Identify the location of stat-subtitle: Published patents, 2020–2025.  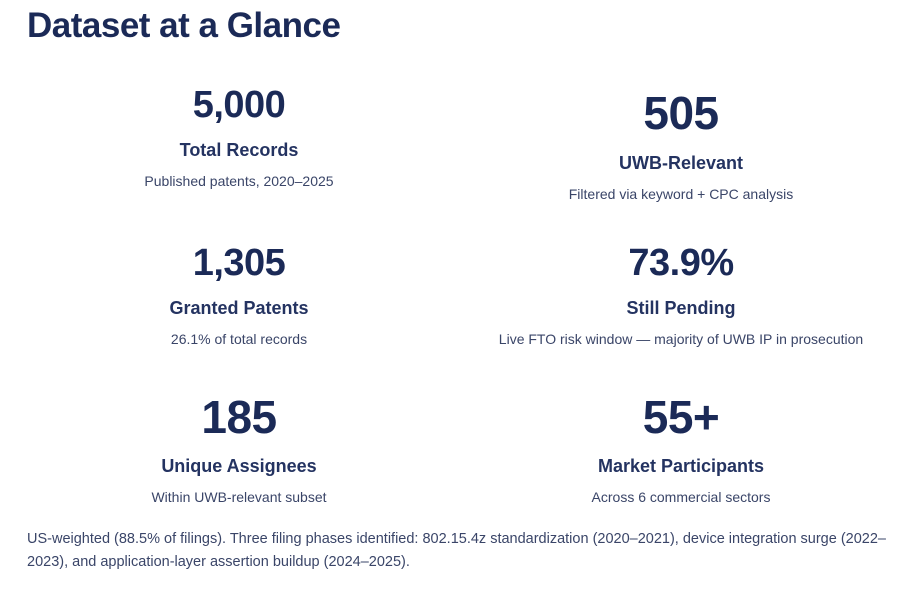
(239, 181).